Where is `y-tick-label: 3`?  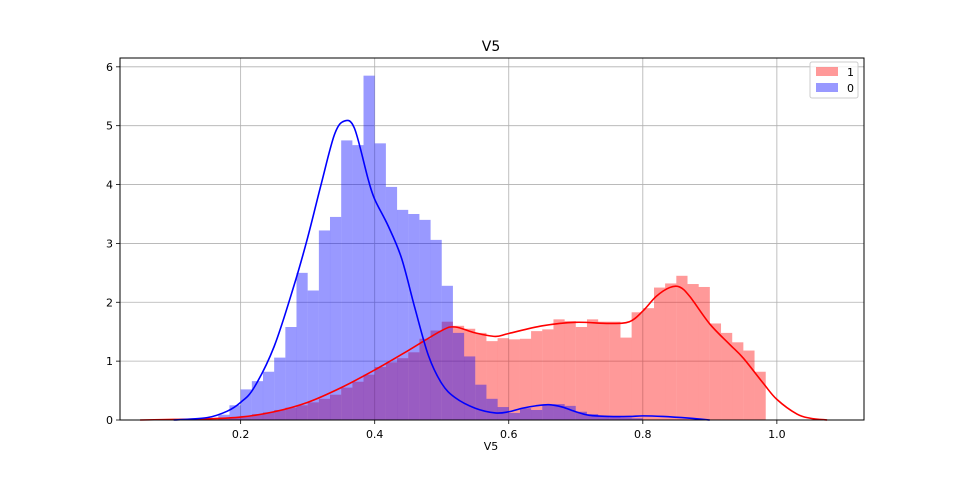 y-tick-label: 3 is located at coordinates (109, 243).